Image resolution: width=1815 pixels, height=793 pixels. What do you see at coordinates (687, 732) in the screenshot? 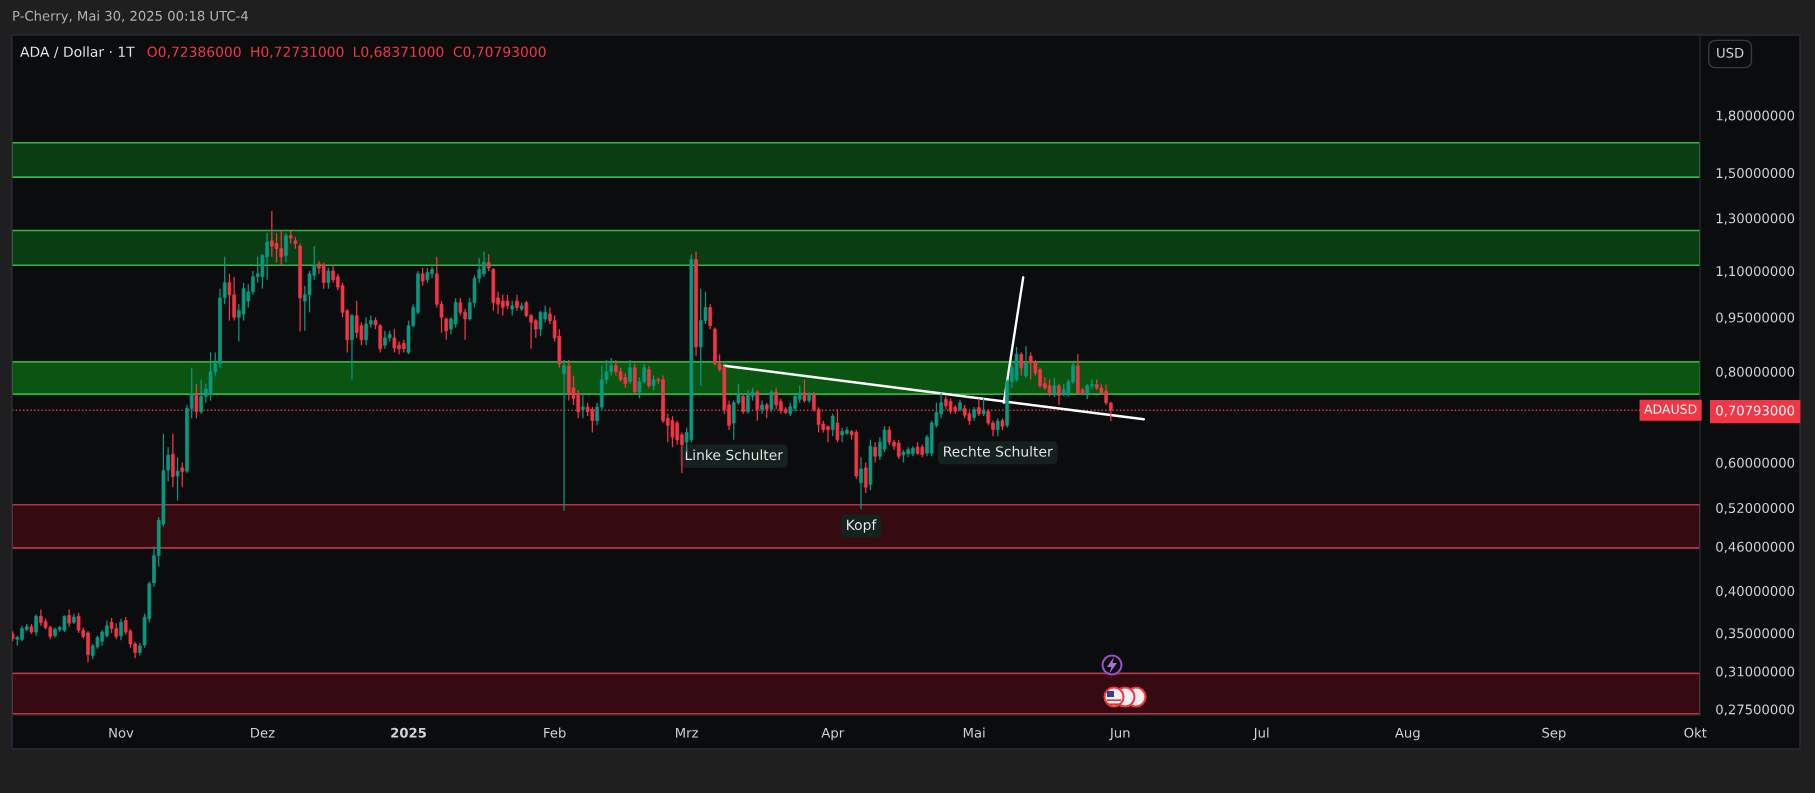
I see `x-tick-label: Mrz` at bounding box center [687, 732].